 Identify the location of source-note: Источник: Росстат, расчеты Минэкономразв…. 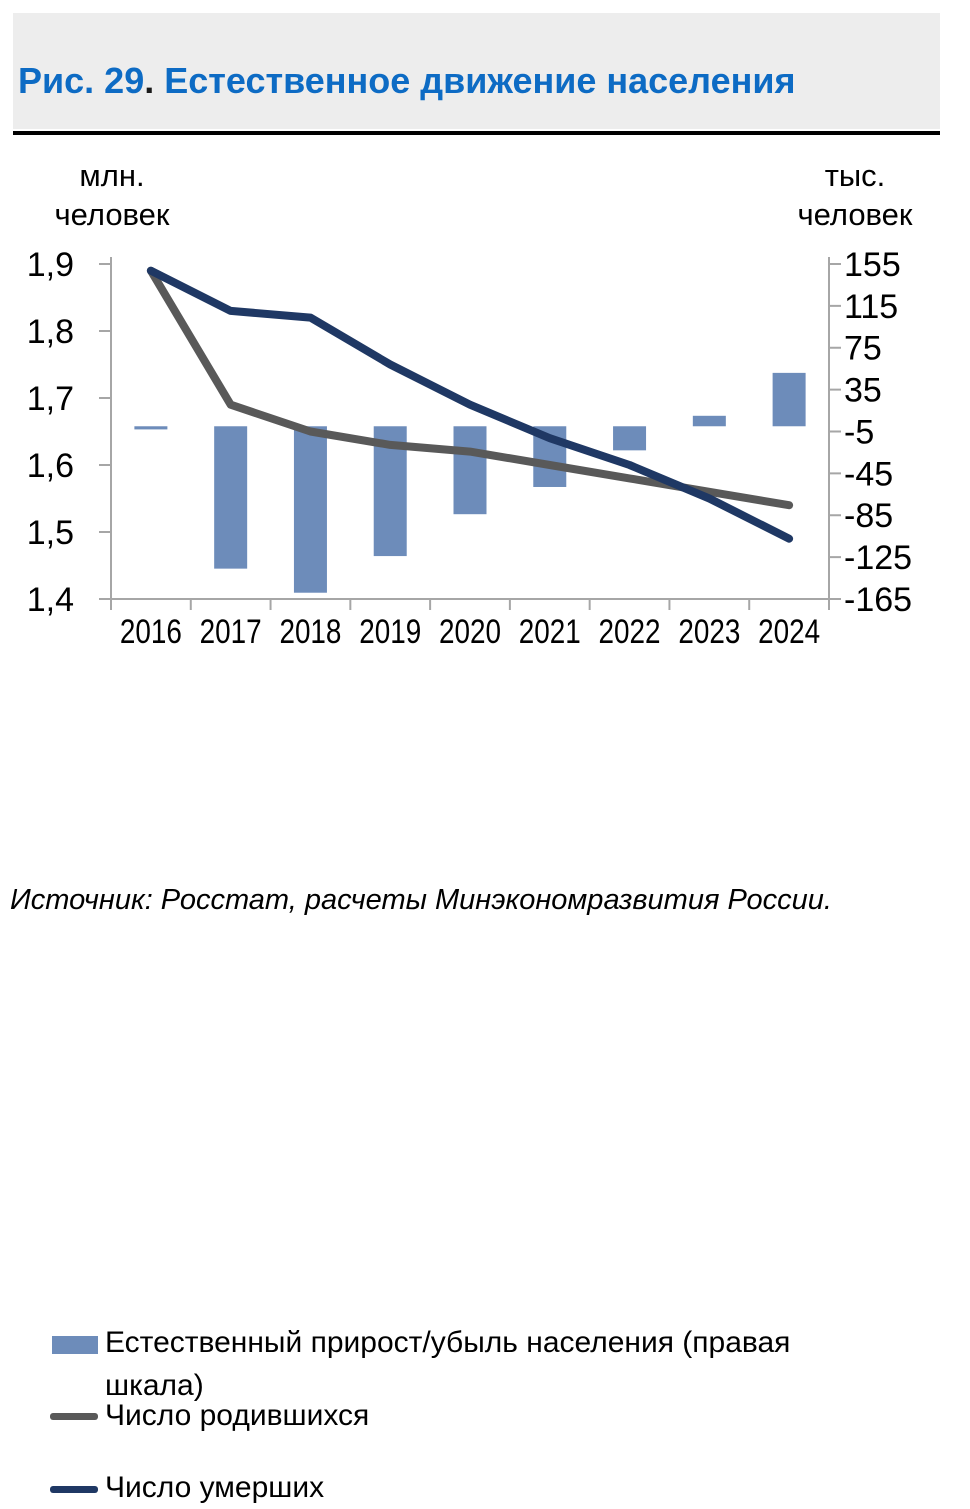
(421, 900).